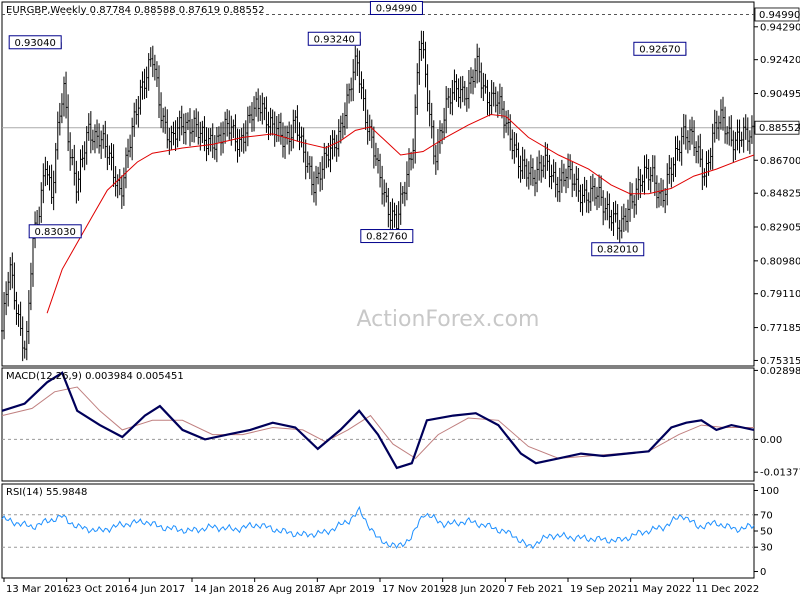 The height and width of the screenshot is (600, 800). Describe the element at coordinates (334, 39) in the screenshot. I see `svg-text: 0.93240` at that location.